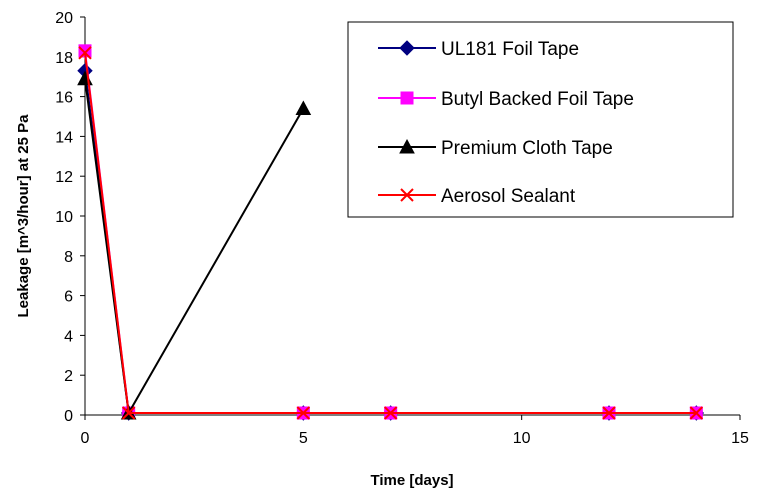 Image resolution: width=758 pixels, height=497 pixels. Describe the element at coordinates (64, 58) in the screenshot. I see `y-tick-label-9: 18` at that location.